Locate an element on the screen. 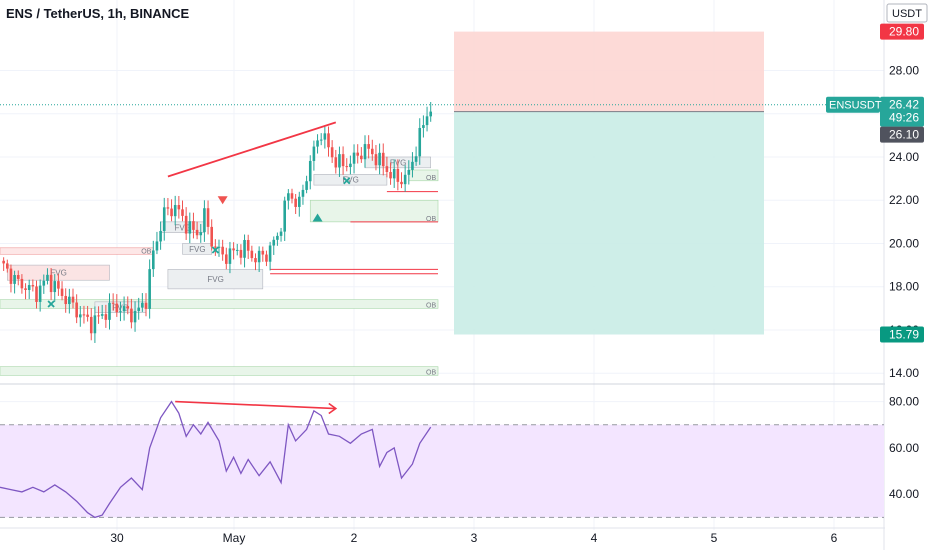  entry-badge-text: 26.10 is located at coordinates (904, 135).